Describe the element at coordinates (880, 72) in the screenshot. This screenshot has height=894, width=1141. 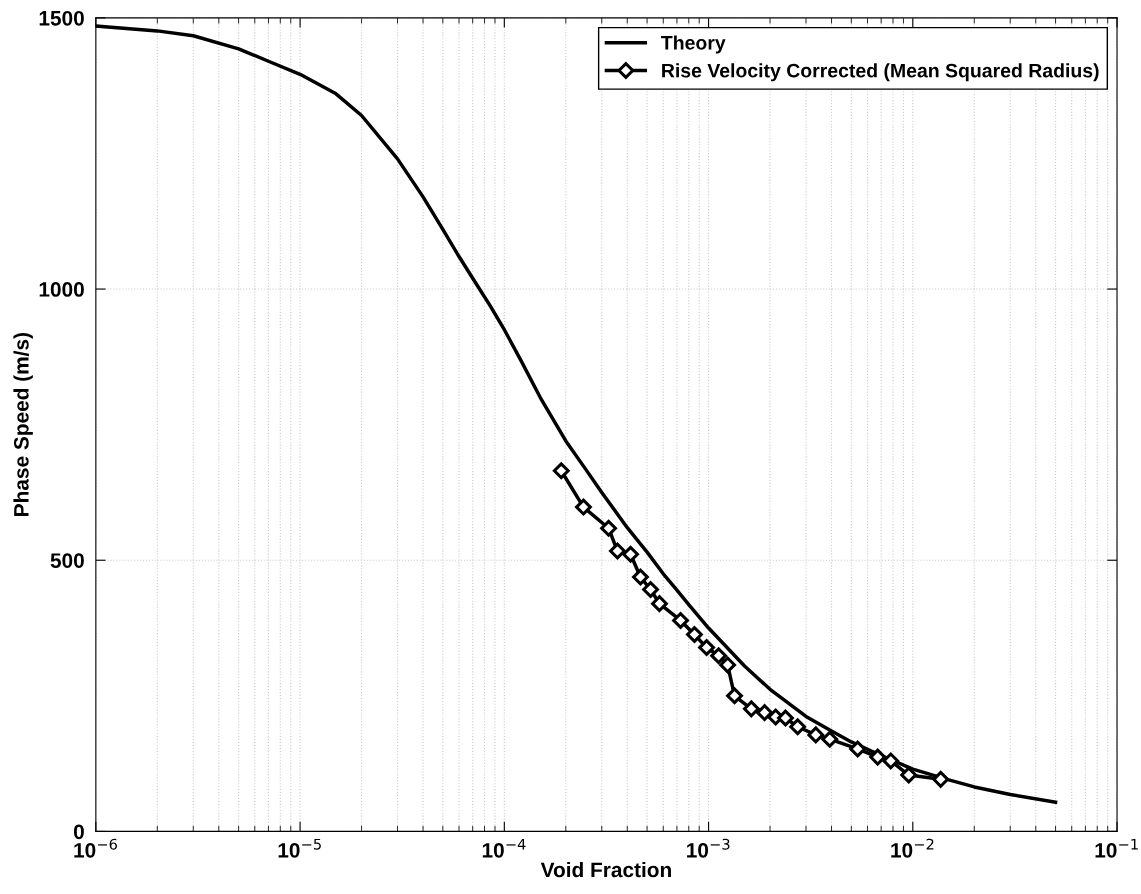
I see `legend-label: Rise Velocity Corrected (Mean Squared Radius)` at that location.